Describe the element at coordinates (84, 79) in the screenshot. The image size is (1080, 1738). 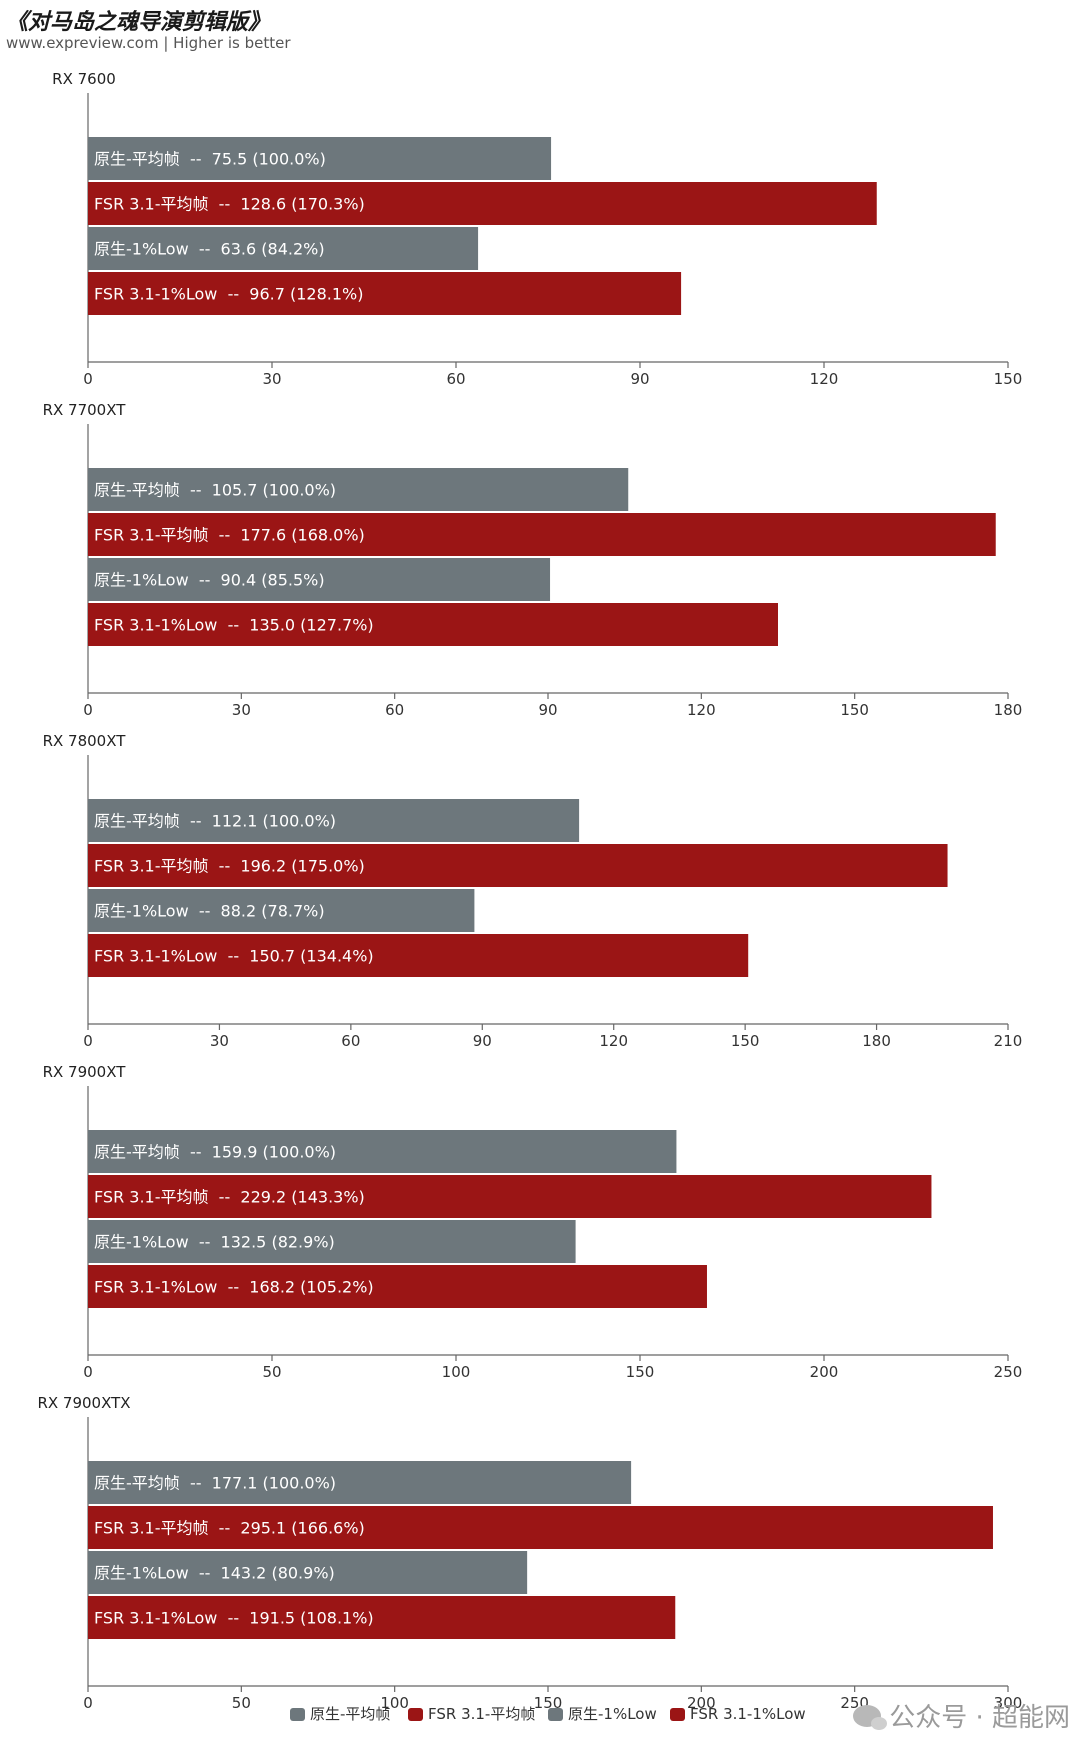
I see `category-label-rx-7600: RX 7600` at that location.